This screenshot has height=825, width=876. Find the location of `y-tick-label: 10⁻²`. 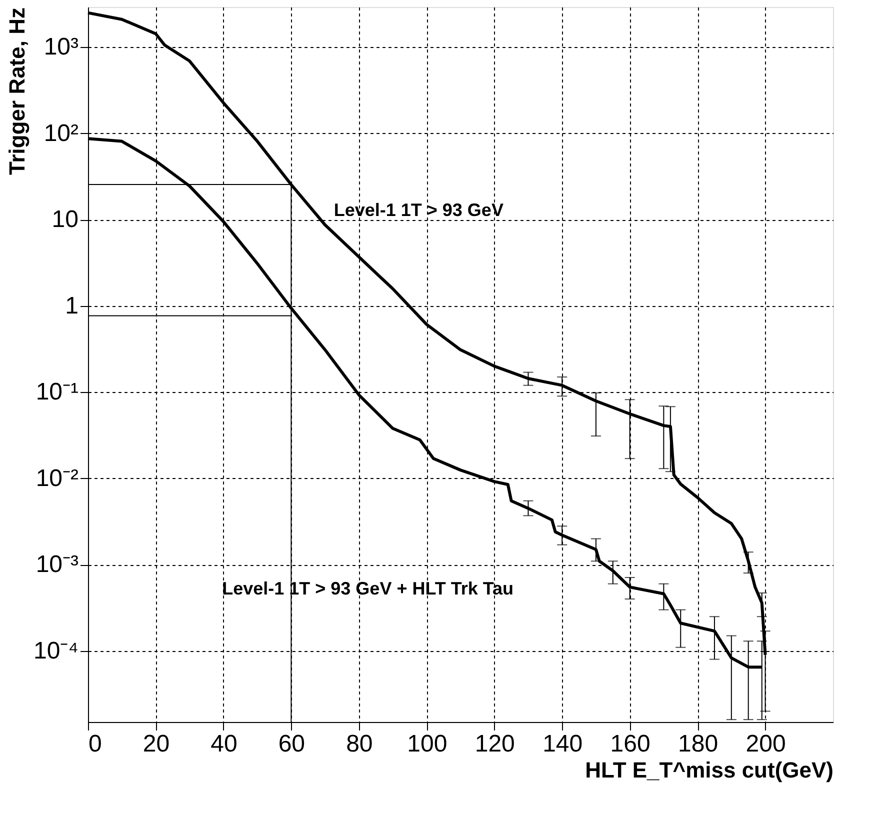

y-tick-label: 10⁻² is located at coordinates (57, 478).